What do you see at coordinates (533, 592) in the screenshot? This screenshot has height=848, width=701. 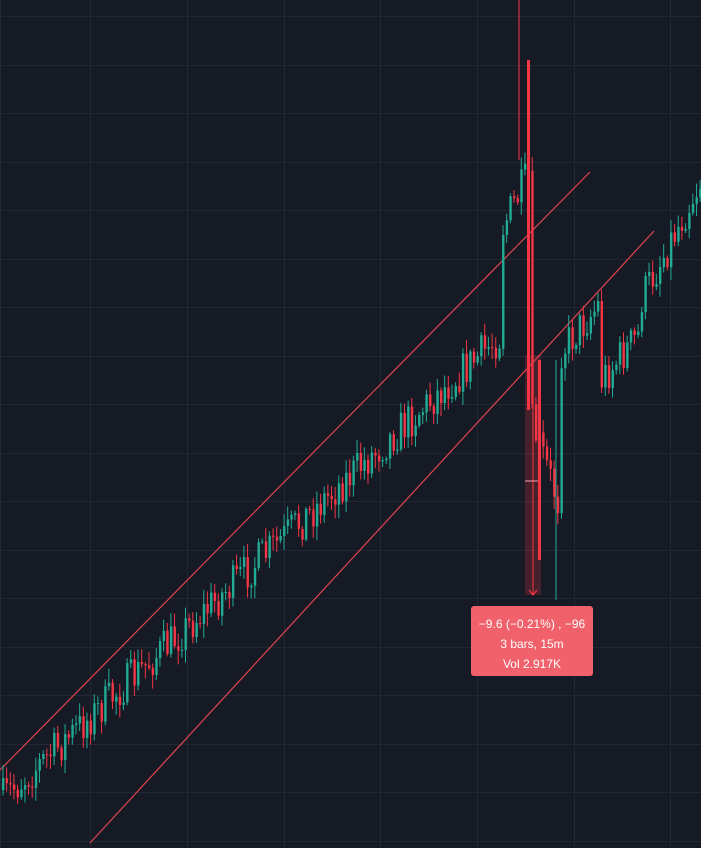 I see `measure-arrow-icon` at bounding box center [533, 592].